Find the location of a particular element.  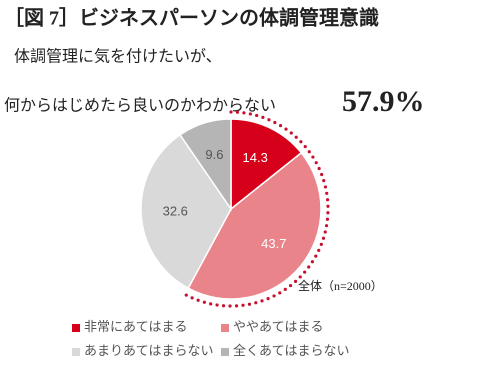

legend-label: 全くあてはまらない is located at coordinates (291, 350).